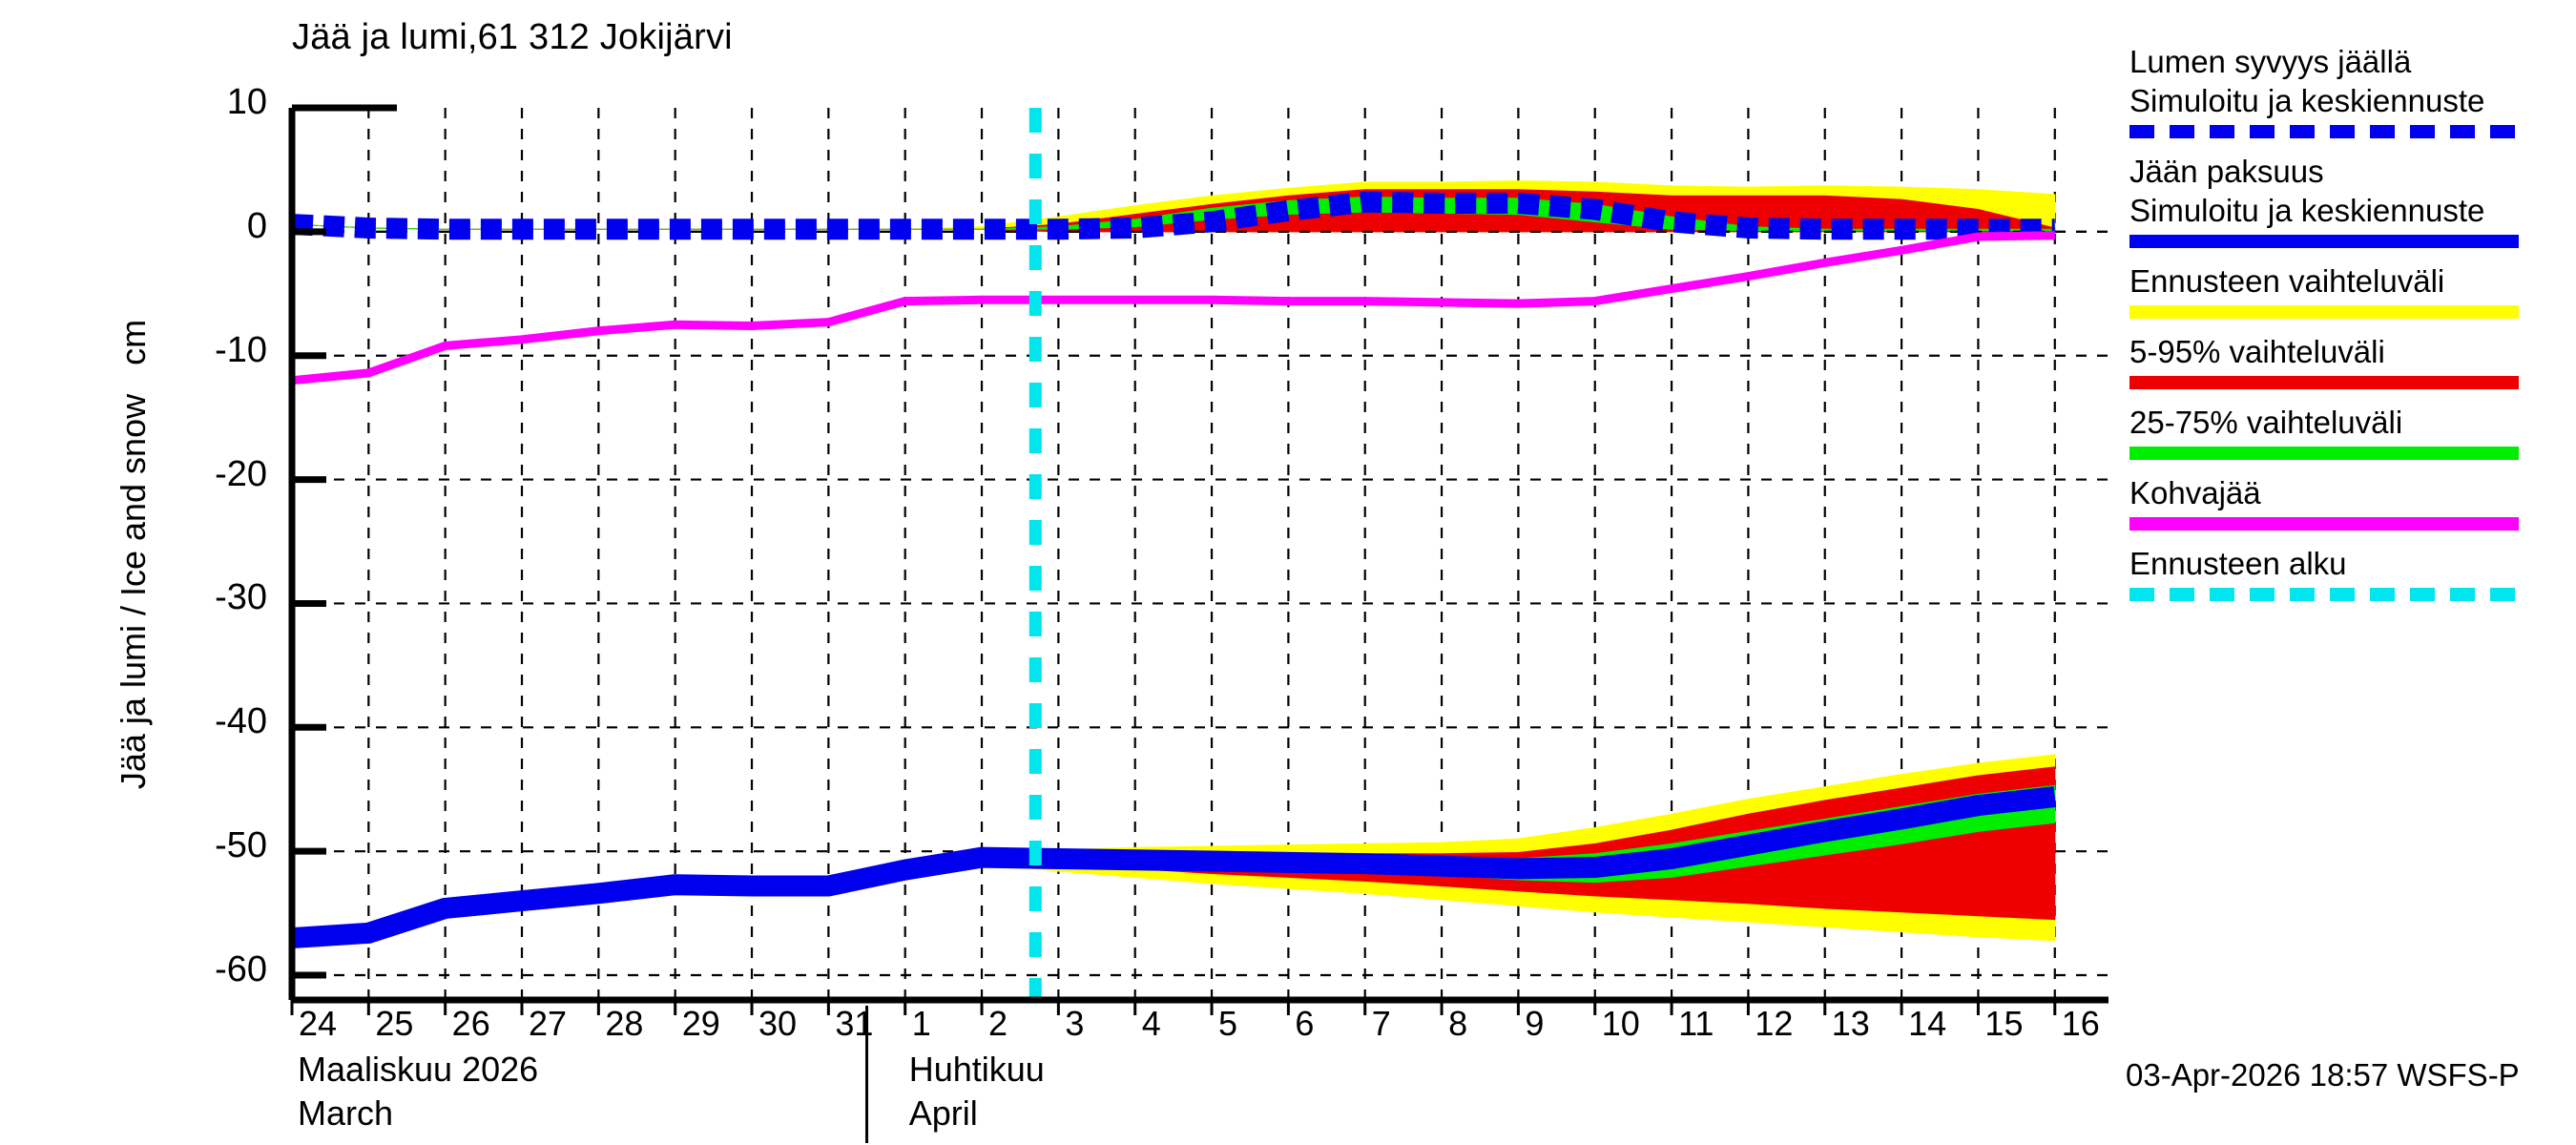 The image size is (2576, 1145). I want to click on x-tick-label: 26, so click(470, 1023).